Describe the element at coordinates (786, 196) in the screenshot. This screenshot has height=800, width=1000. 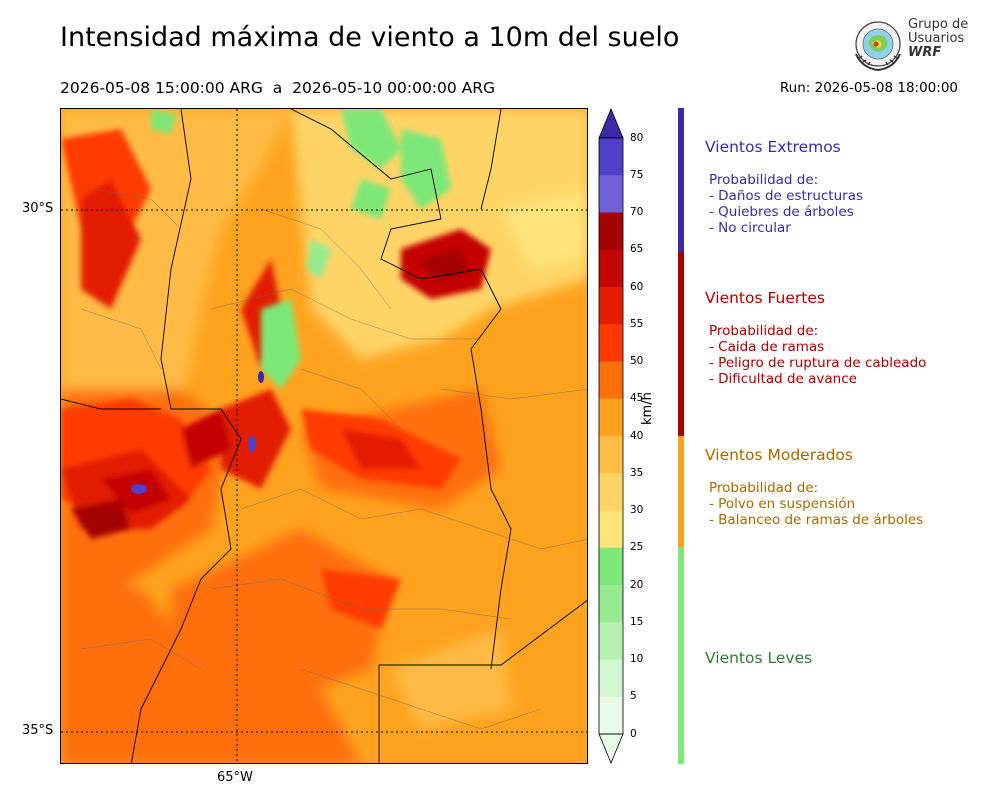
I see `desc-line: - Daños de estructuras` at that location.